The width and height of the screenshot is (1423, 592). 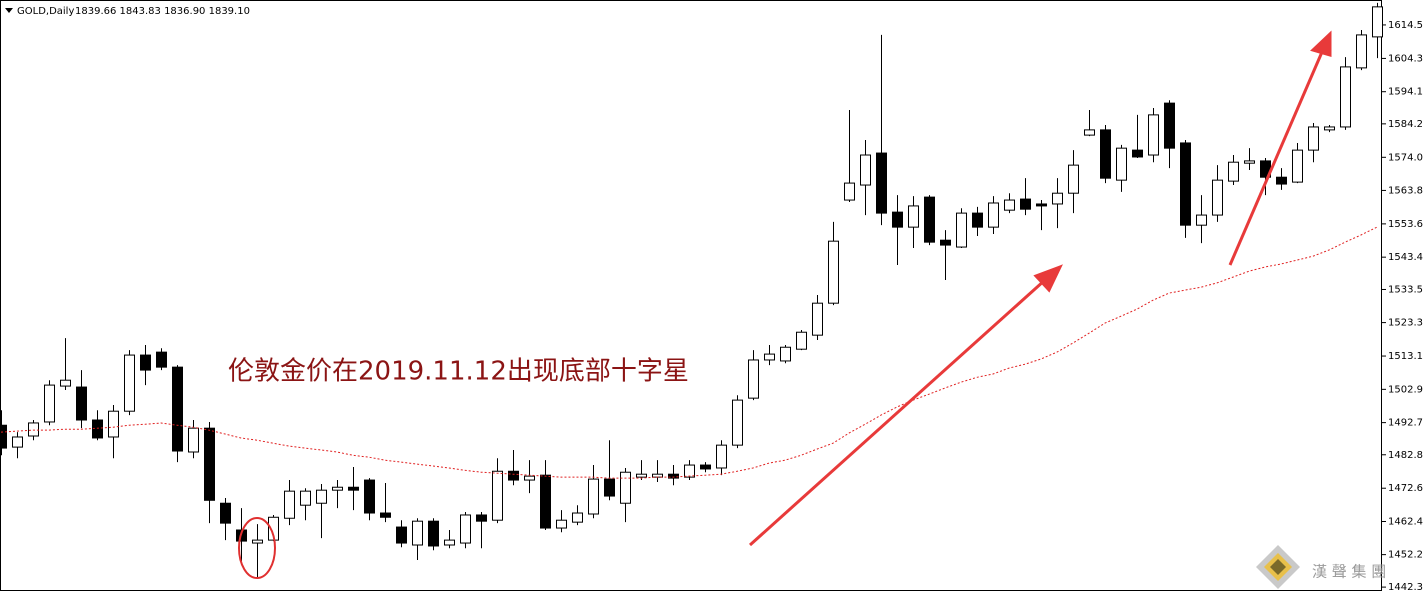 I want to click on y-tick-label: 1563.85, so click(x=1405, y=190).